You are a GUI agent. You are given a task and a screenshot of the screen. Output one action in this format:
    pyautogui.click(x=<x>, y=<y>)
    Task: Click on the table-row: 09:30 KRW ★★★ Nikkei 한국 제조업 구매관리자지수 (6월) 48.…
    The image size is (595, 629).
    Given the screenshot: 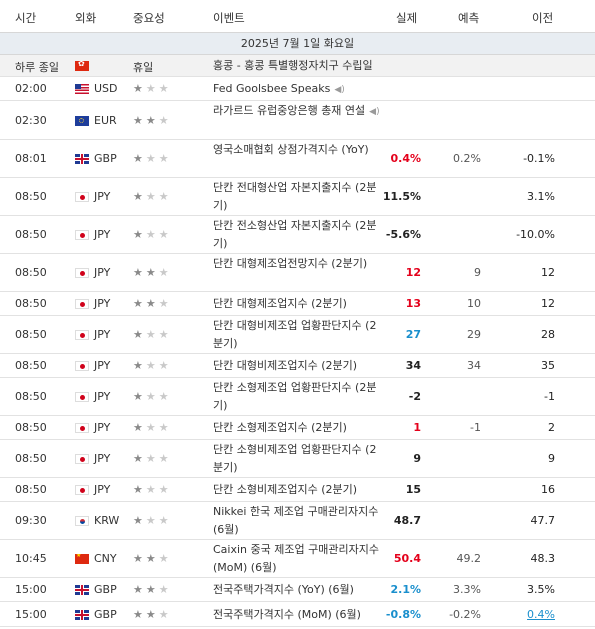 What is the action you would take?
    pyautogui.click(x=297, y=521)
    